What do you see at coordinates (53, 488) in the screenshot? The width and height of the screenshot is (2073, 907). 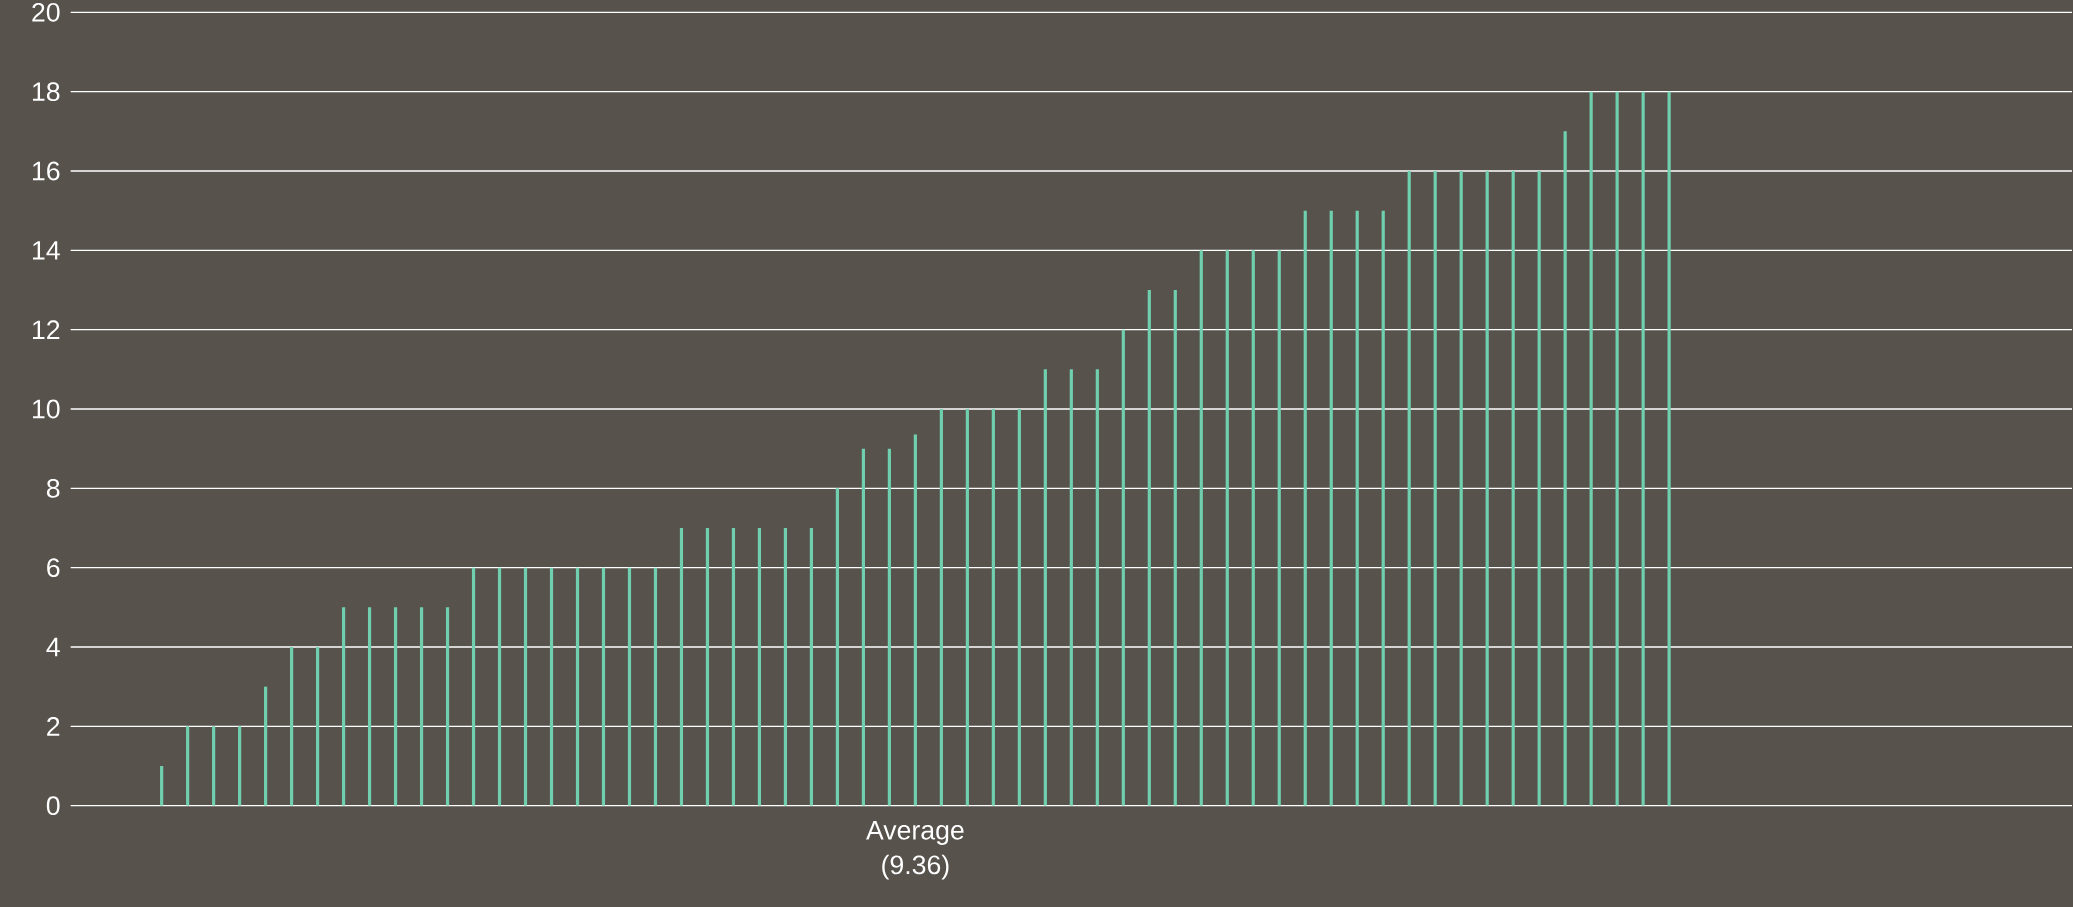 I see `y-tick-label: 8` at bounding box center [53, 488].